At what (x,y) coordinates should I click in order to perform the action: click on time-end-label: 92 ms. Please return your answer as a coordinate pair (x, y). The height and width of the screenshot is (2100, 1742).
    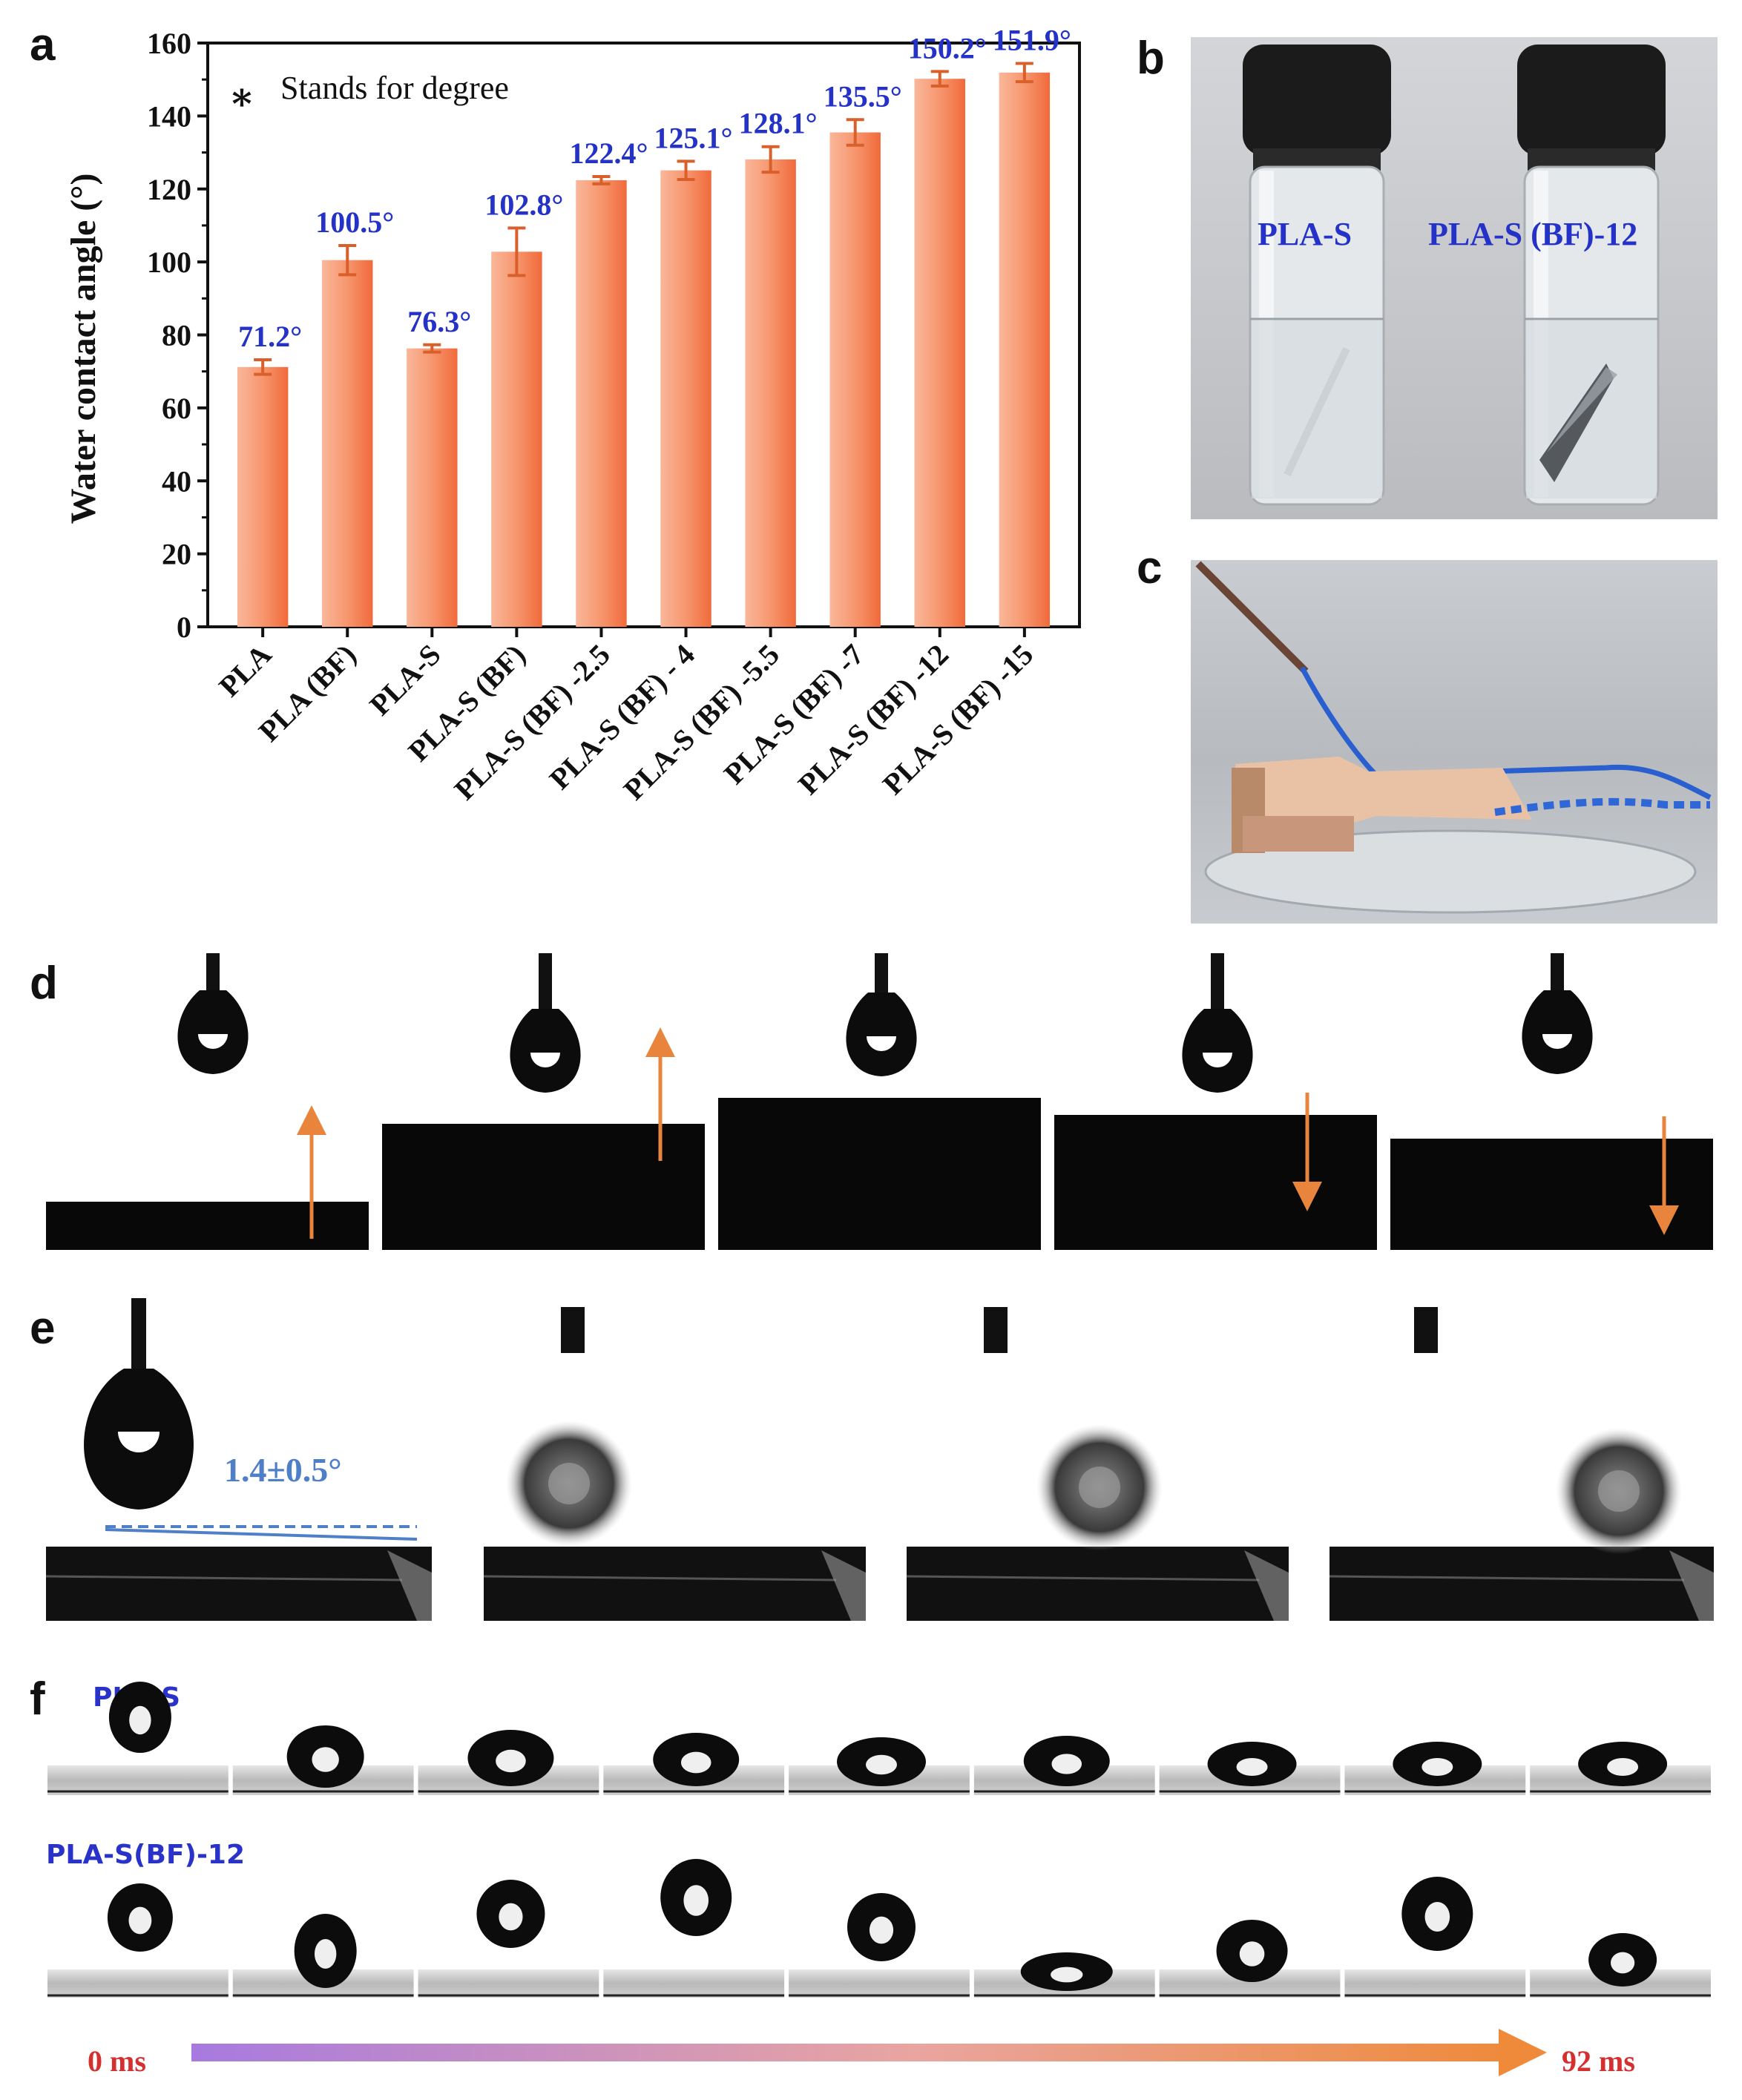
    Looking at the image, I should click on (1598, 2061).